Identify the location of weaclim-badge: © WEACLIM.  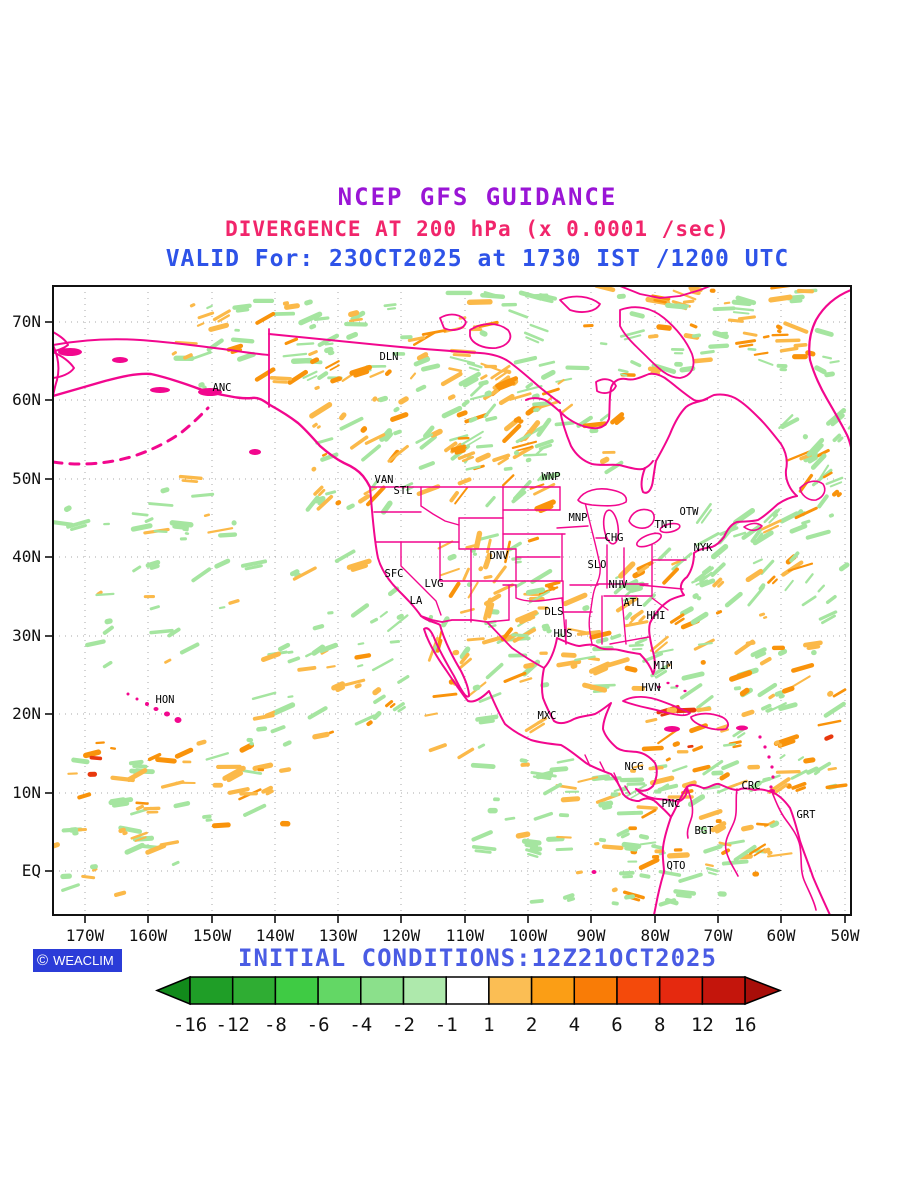
(77, 960).